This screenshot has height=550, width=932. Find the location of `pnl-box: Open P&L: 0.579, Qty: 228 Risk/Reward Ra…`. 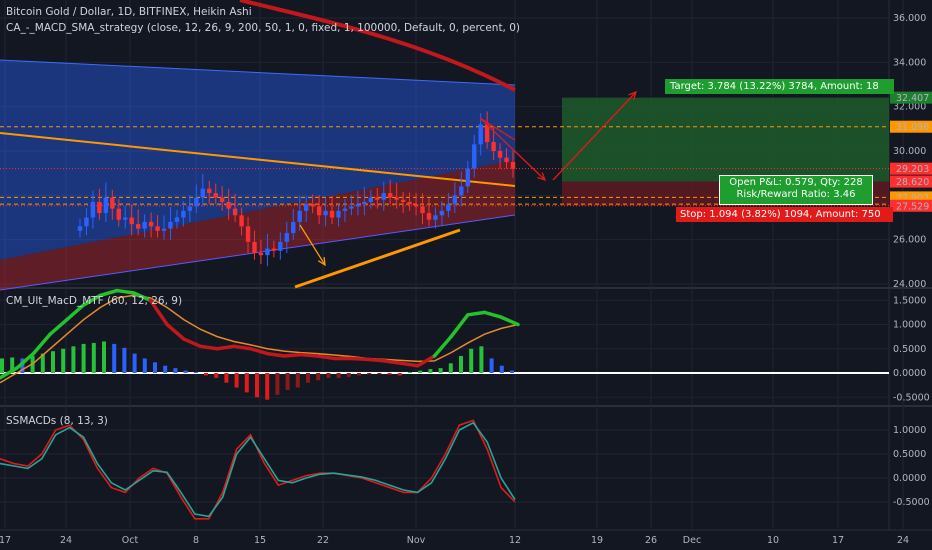

pnl-box: Open P&L: 0.579, Qty: 228 Risk/Reward Ra… is located at coordinates (796, 190).